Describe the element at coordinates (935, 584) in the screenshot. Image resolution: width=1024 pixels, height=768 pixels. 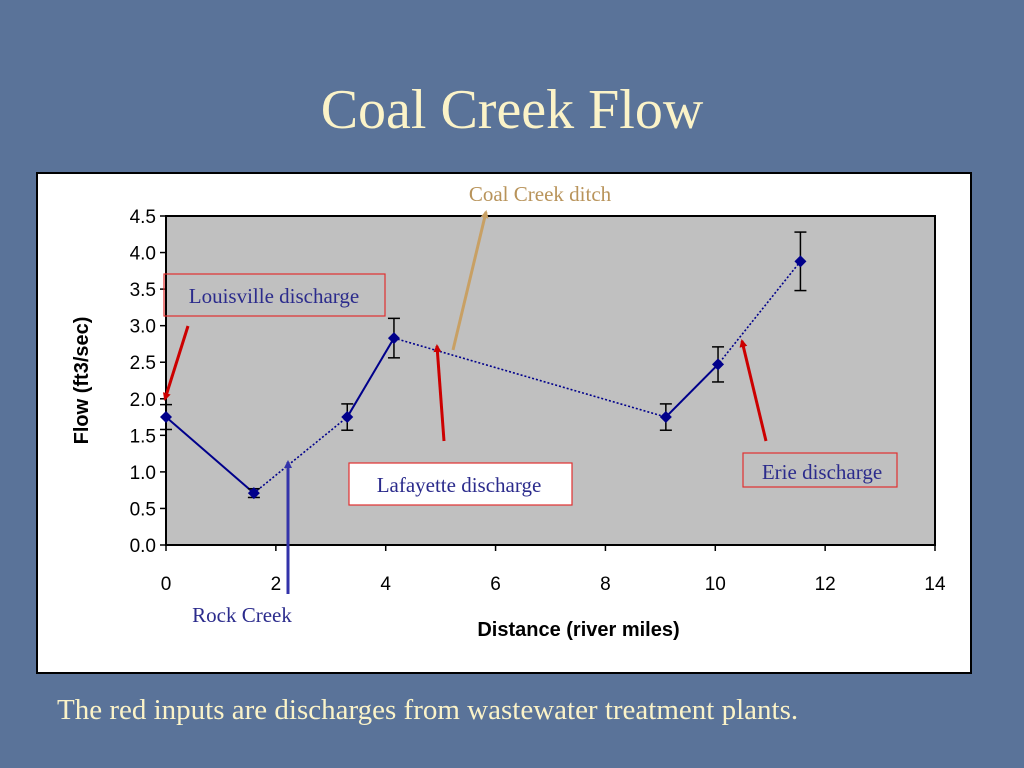
I see `x-tick-label: 14` at that location.